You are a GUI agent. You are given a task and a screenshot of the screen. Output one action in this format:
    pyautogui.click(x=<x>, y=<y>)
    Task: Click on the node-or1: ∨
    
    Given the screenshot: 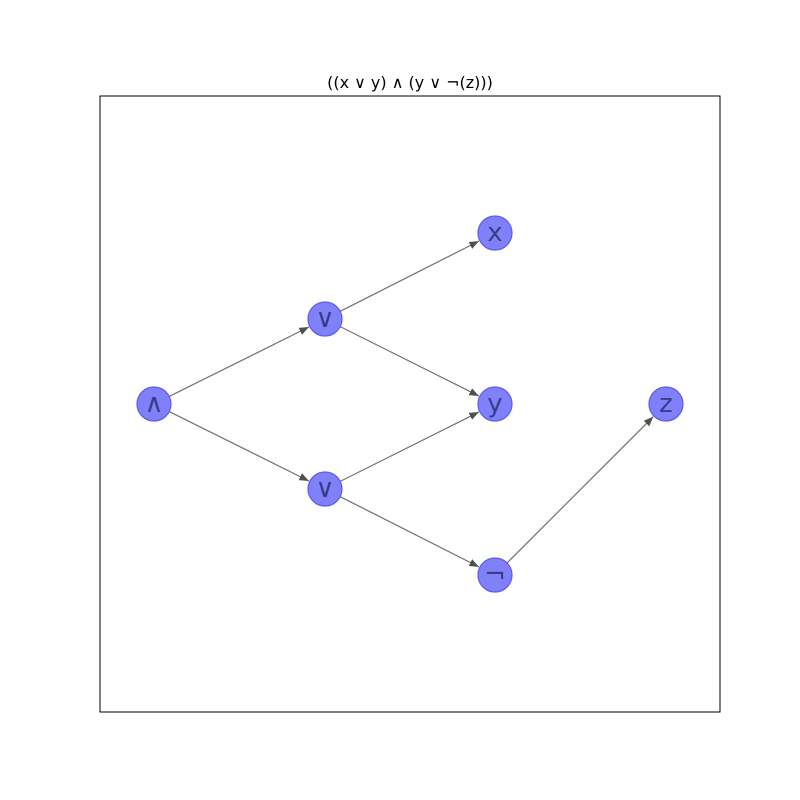 What is the action you would take?
    pyautogui.click(x=325, y=319)
    